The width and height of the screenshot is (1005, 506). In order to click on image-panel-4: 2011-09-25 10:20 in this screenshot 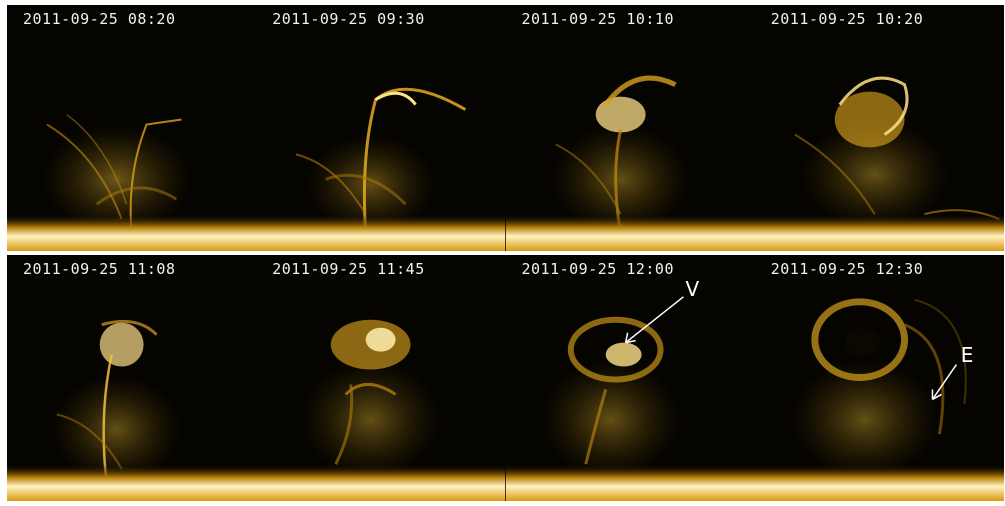, I will do `click(879, 128)`.